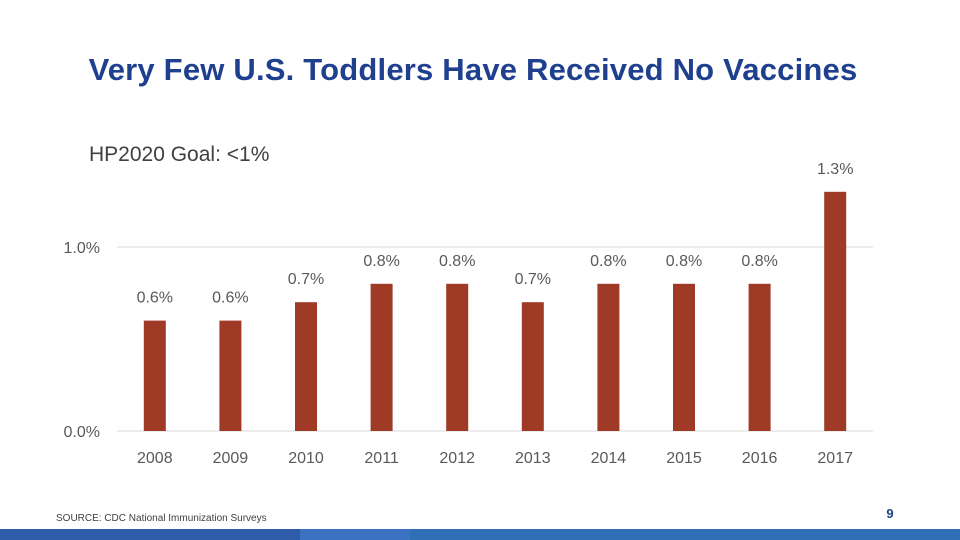 This screenshot has width=960, height=540. What do you see at coordinates (890, 513) in the screenshot?
I see `page-number: 9` at bounding box center [890, 513].